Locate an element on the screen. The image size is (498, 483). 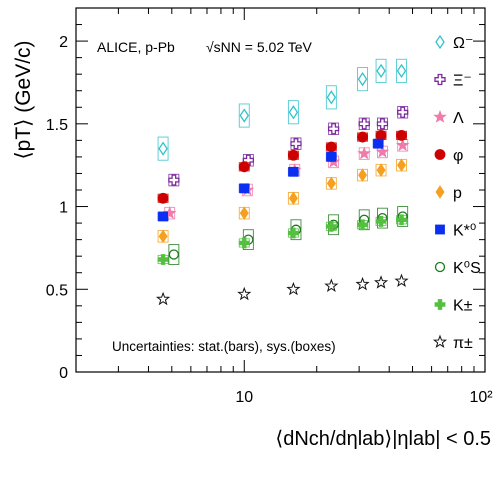
y-tick-label: 0 is located at coordinates (63, 373).